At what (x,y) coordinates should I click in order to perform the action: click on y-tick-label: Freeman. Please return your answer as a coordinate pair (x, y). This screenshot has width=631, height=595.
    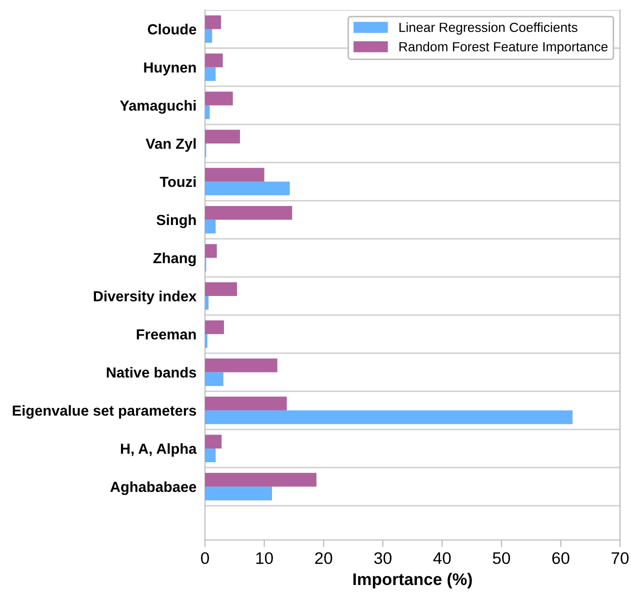
    Looking at the image, I should click on (166, 334).